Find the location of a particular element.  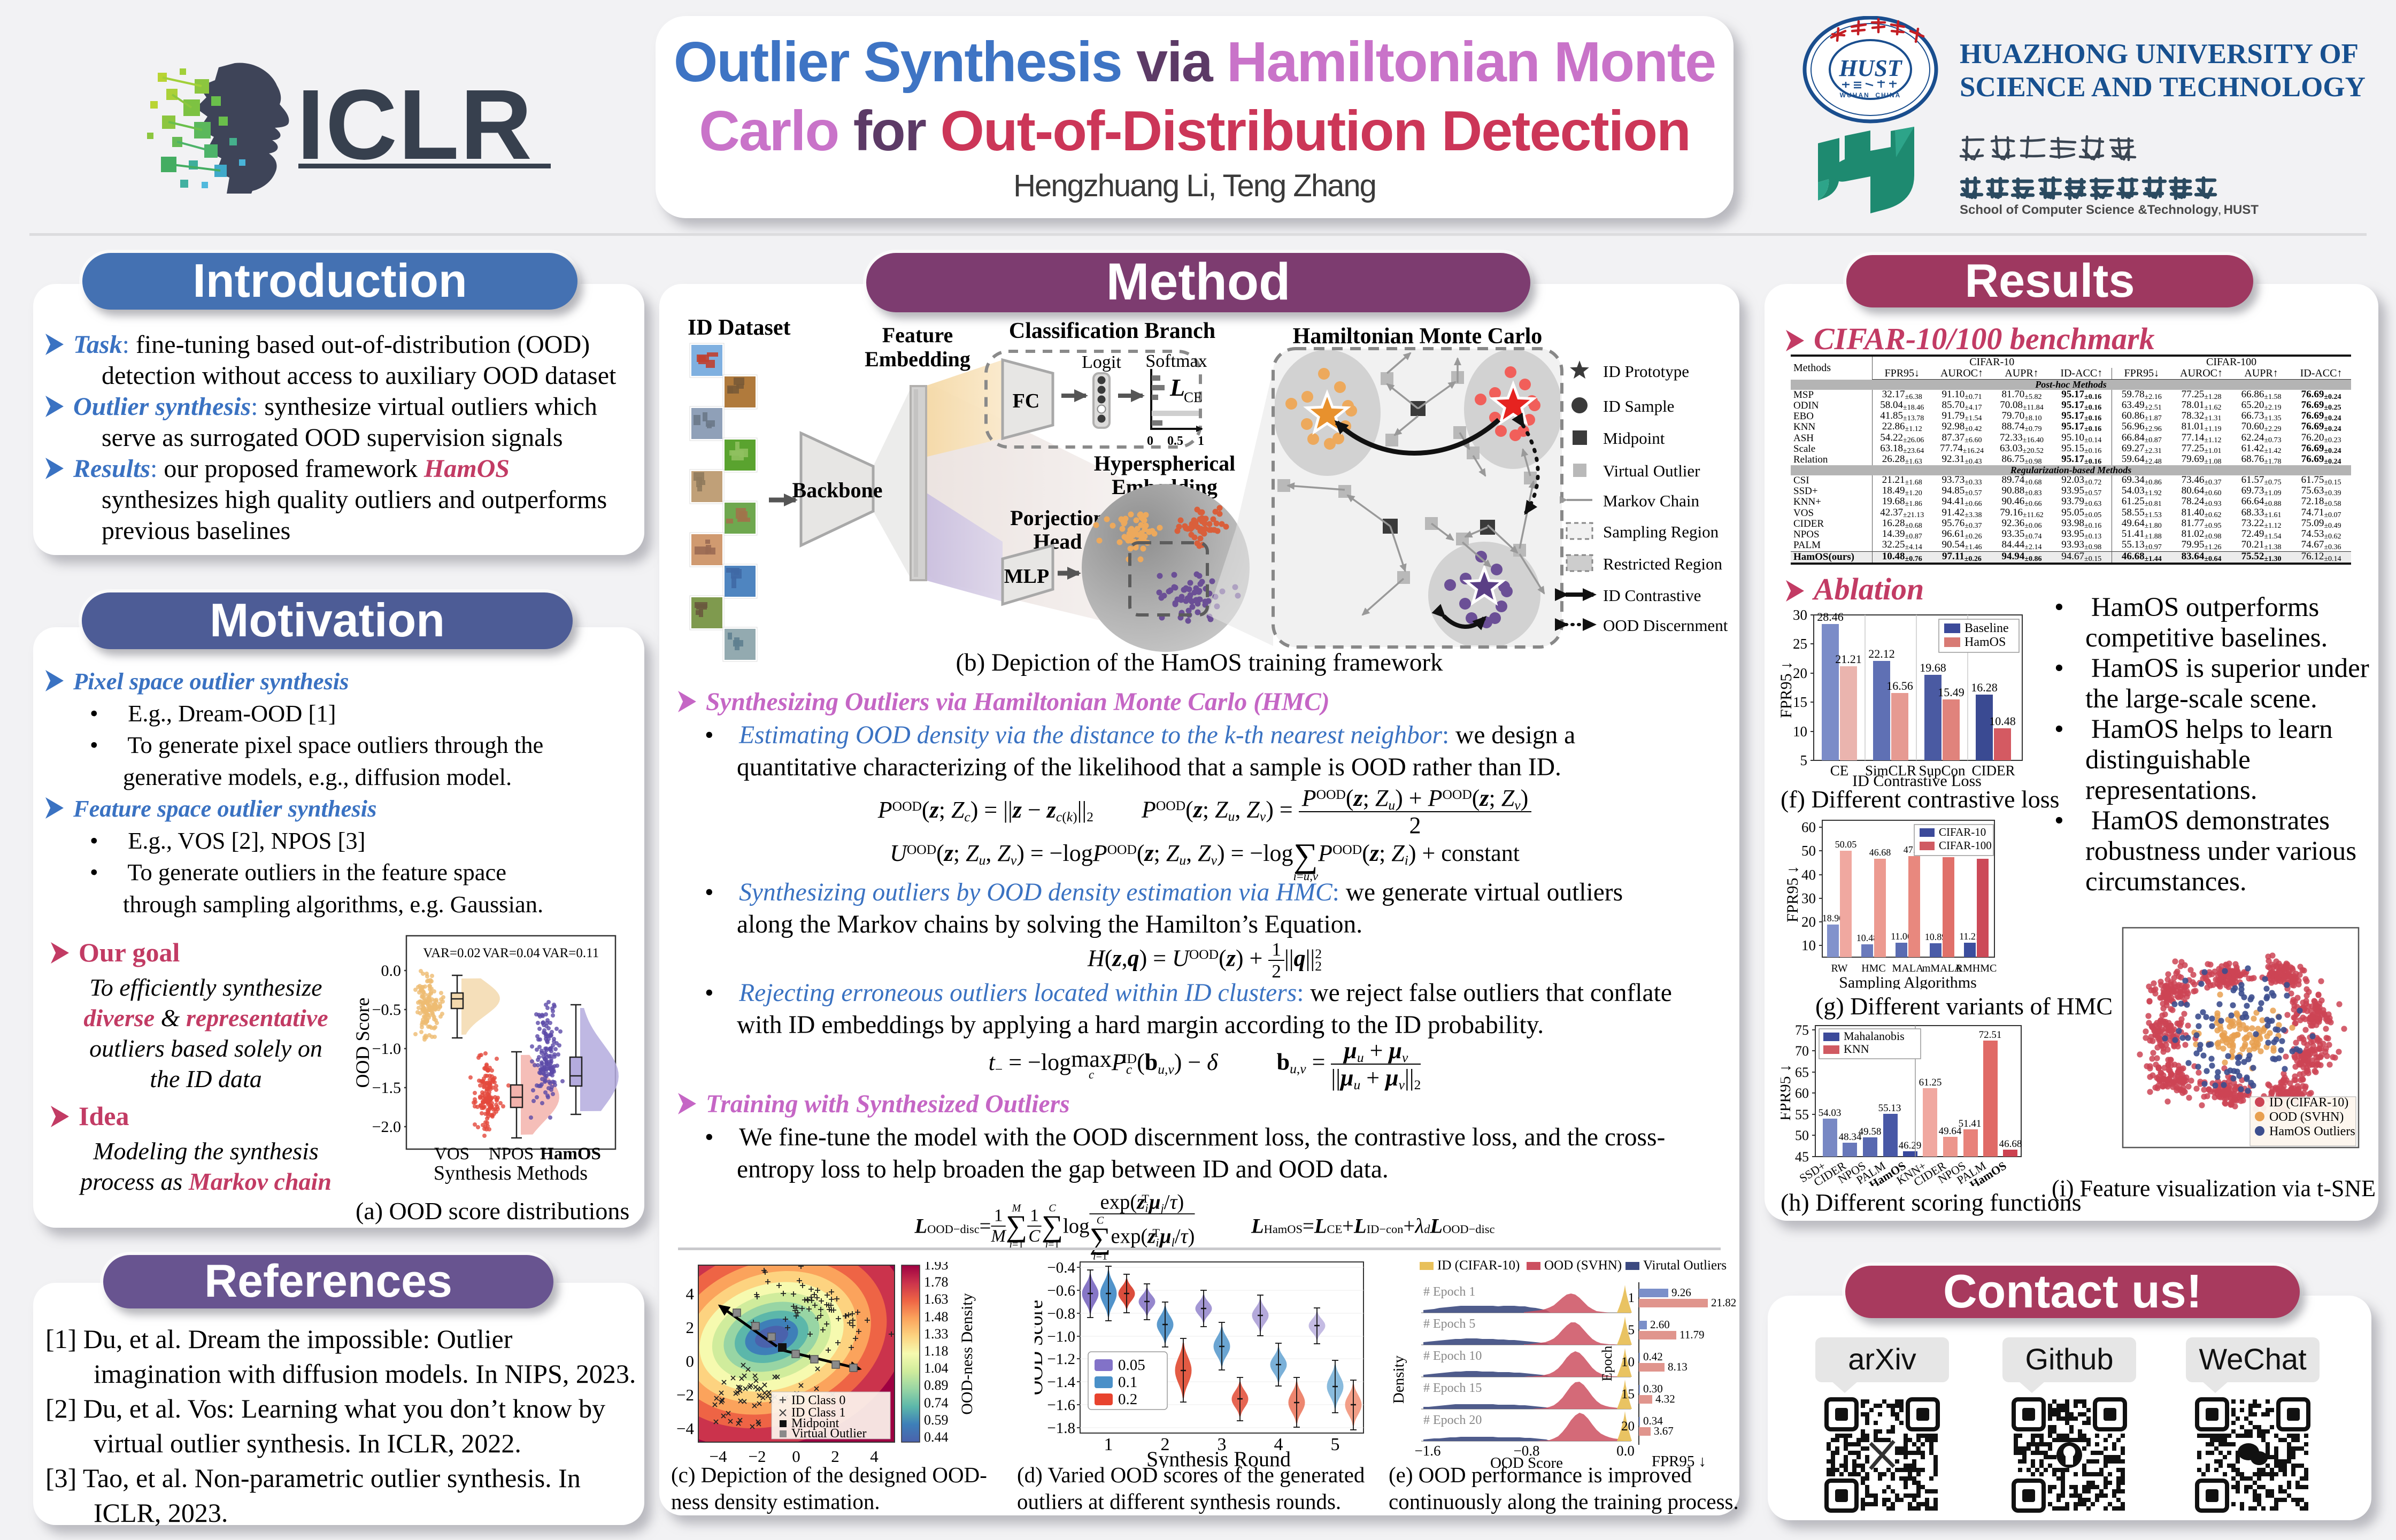

svg-text: 1.63 is located at coordinates (936, 1299).